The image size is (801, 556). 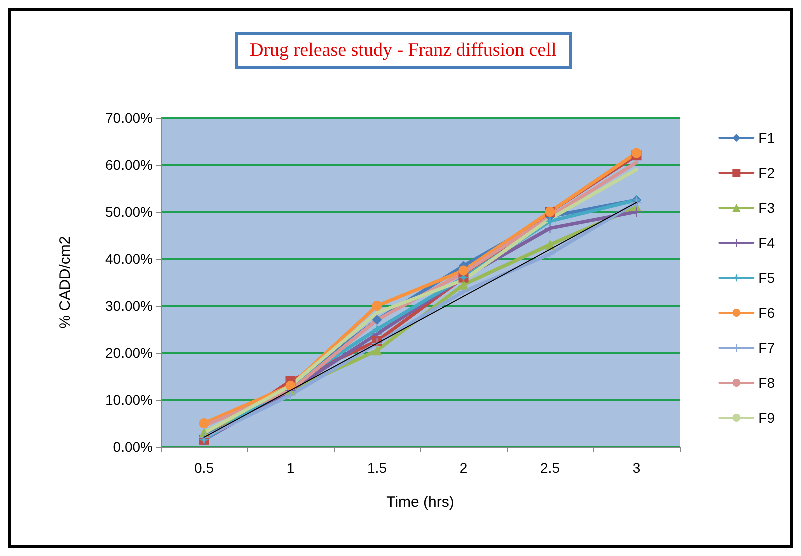 I want to click on y-tick-label: 40.00%, so click(x=129, y=259).